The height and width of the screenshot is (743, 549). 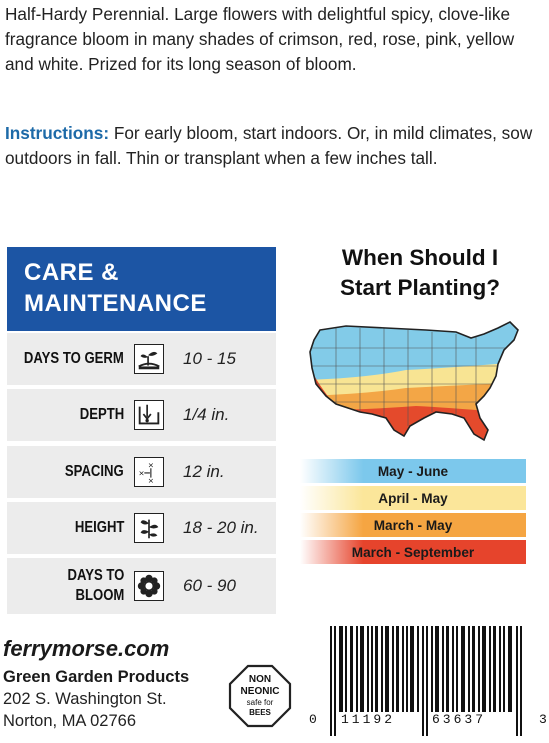 I want to click on zone-band-march-september: March - September, so click(x=413, y=552).